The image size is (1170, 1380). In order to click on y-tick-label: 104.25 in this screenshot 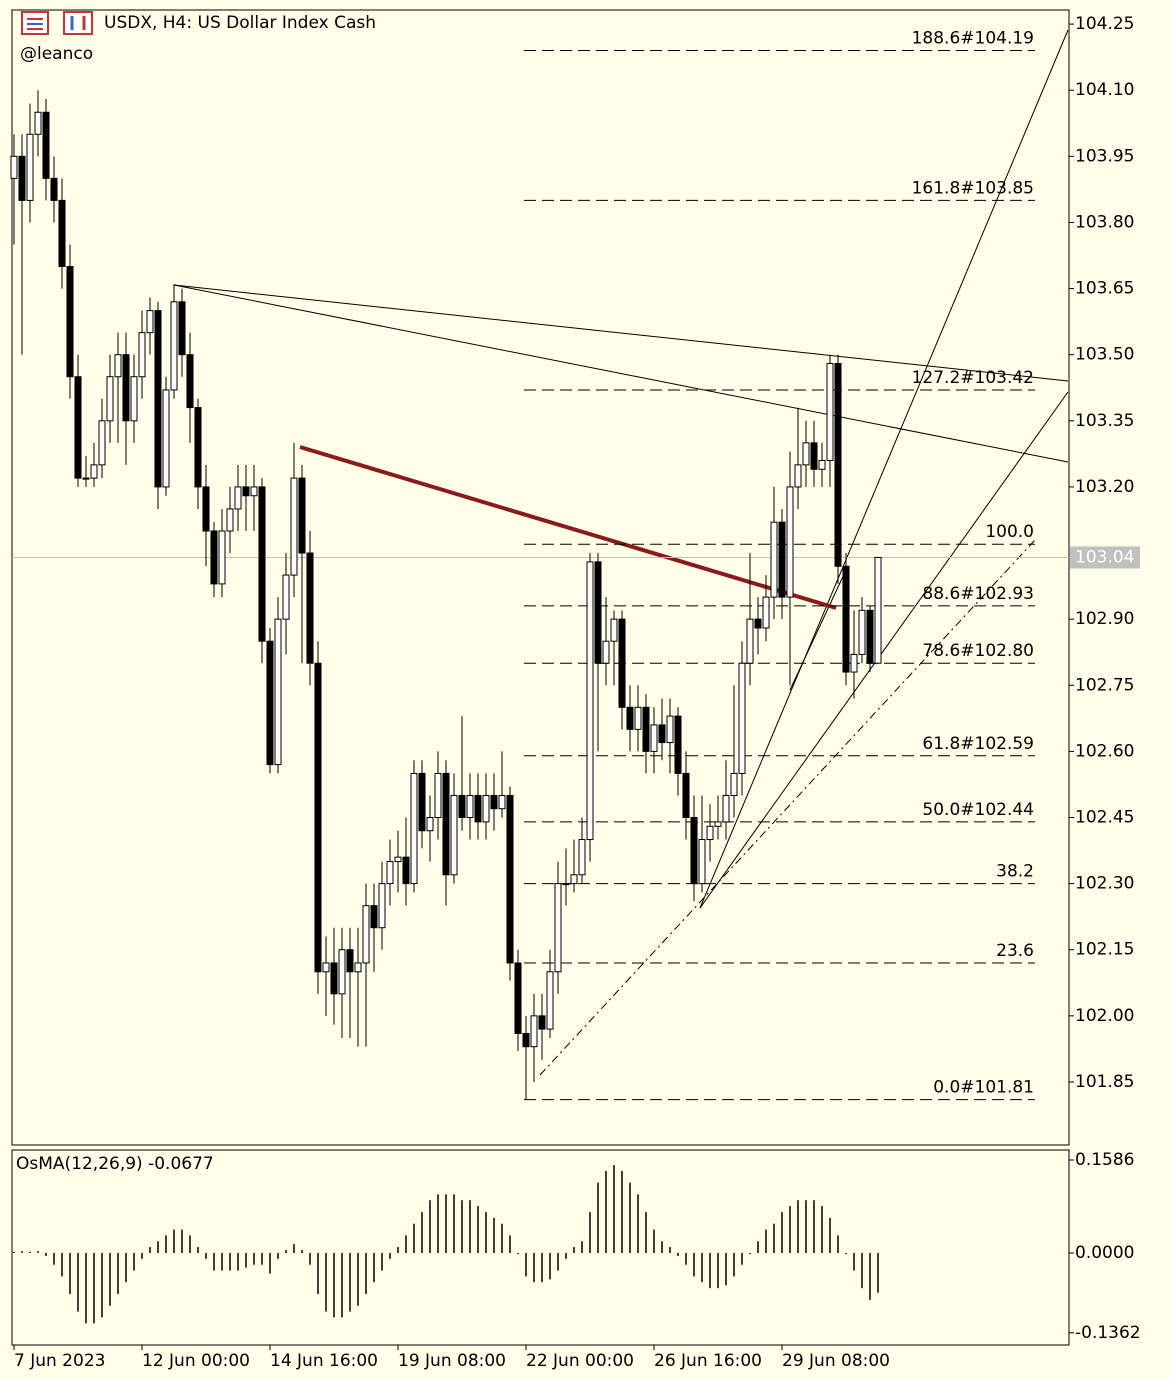, I will do `click(1104, 24)`.